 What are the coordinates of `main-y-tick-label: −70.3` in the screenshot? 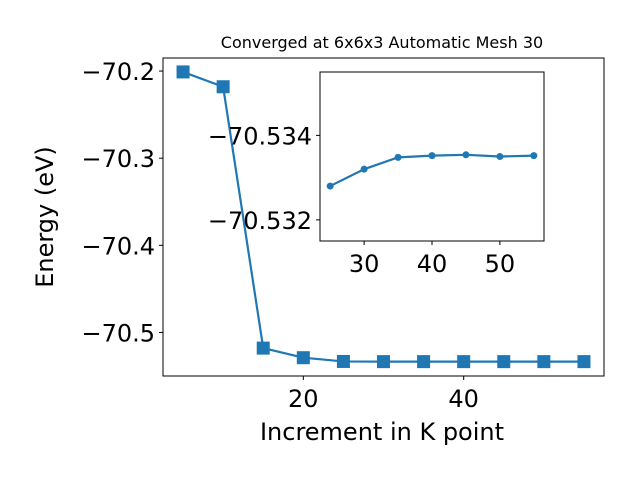 It's located at (118, 159).